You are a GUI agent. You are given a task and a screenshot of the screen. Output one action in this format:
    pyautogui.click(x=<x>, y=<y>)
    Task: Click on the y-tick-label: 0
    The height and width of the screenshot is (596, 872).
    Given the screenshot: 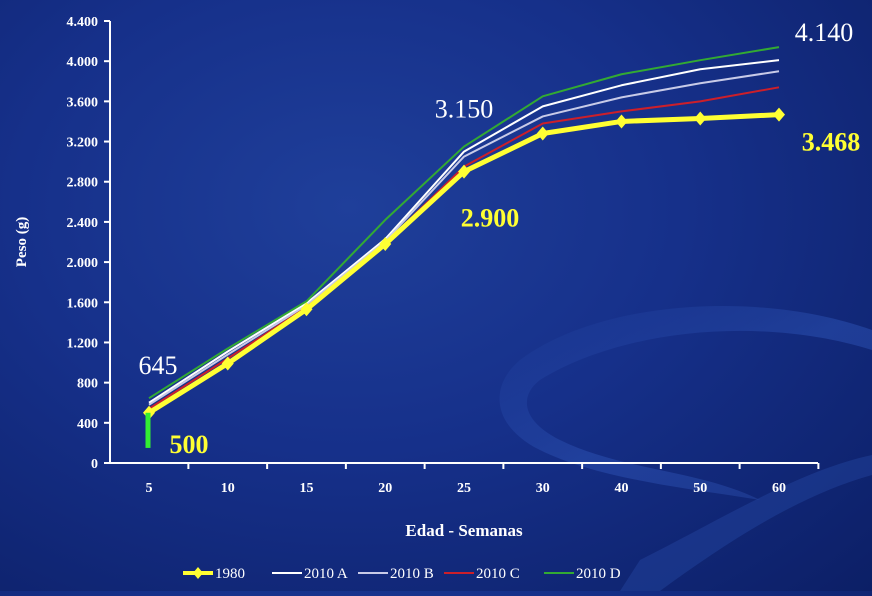 What is the action you would take?
    pyautogui.click(x=94, y=464)
    